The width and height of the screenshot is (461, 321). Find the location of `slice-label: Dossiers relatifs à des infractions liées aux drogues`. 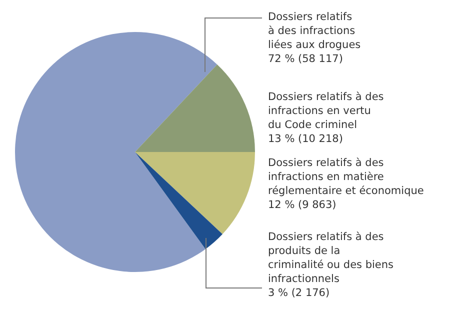

slice-label: Dossiers relatifs à des infractions liées aux drogues is located at coordinates (314, 31).